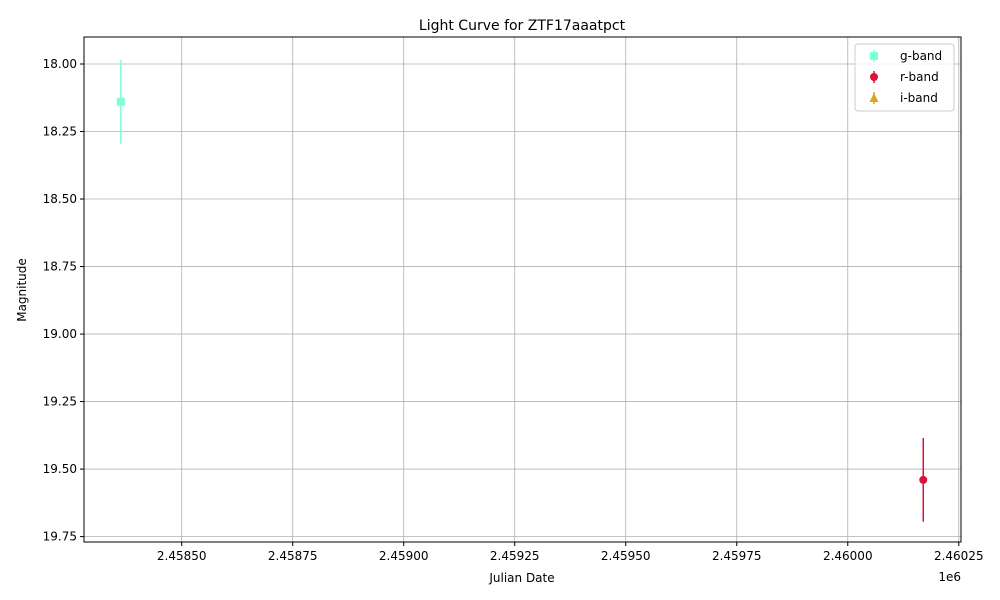 The image size is (1000, 600). Describe the element at coordinates (404, 556) in the screenshot. I see `x-tick-label: 2.45900` at that location.